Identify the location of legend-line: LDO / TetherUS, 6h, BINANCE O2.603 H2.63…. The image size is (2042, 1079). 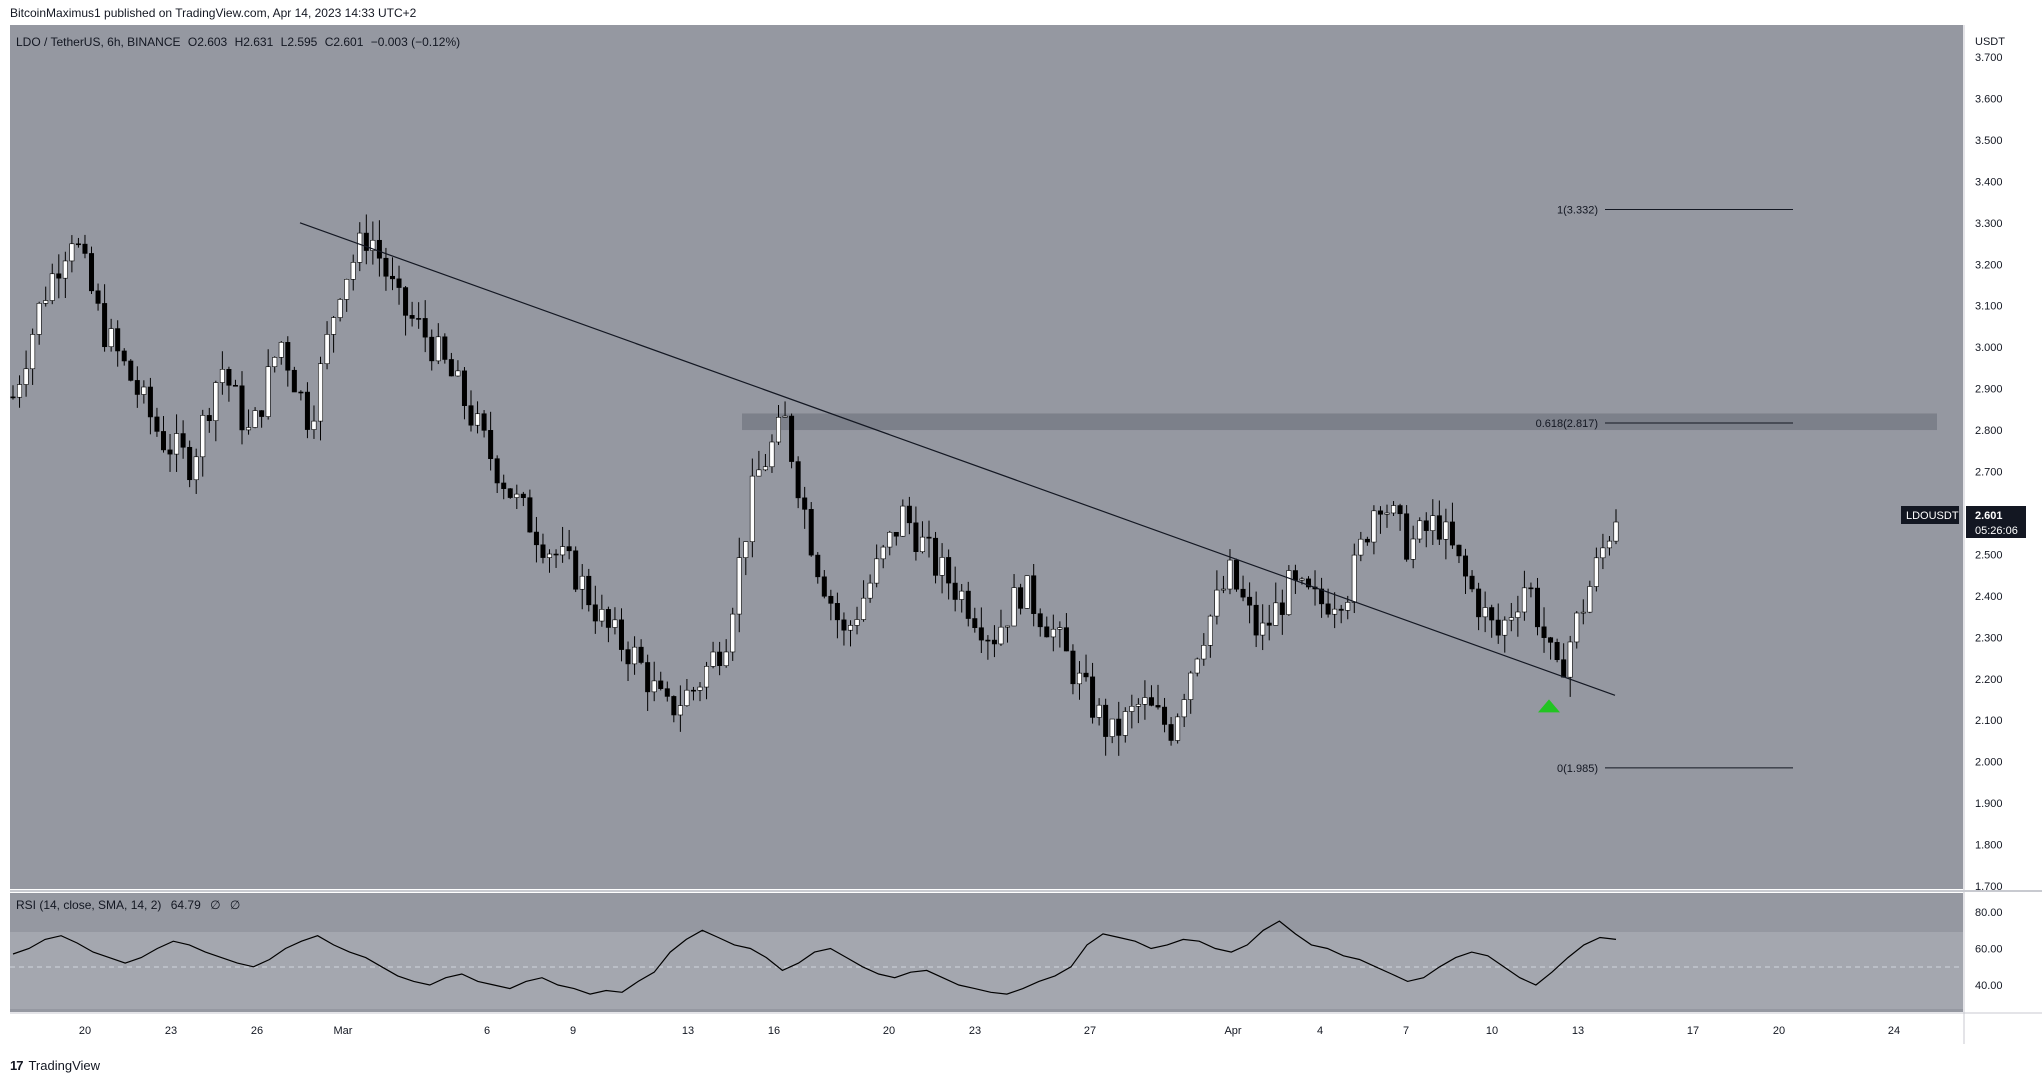
(238, 42).